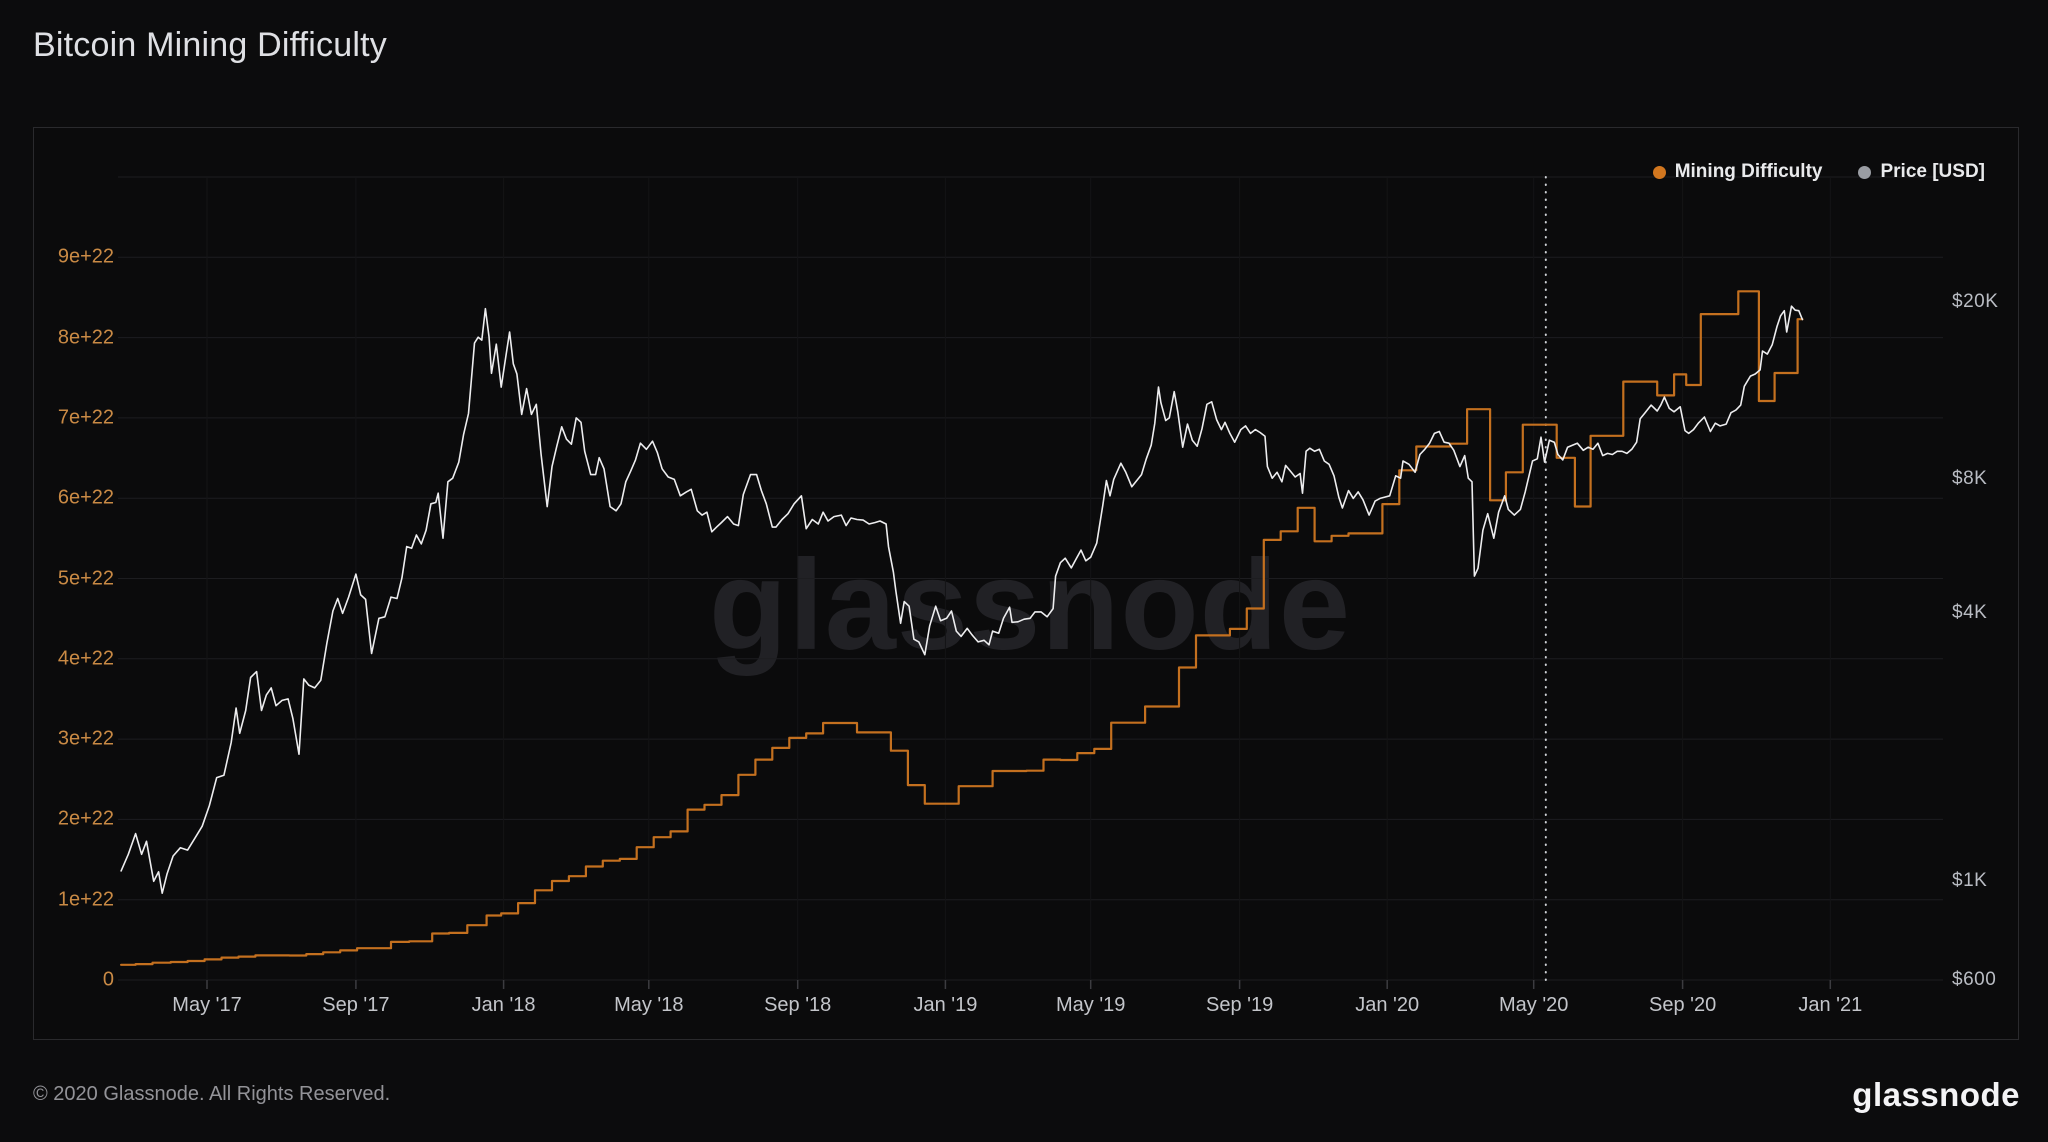  I want to click on x-tick-label: Sep '20, so click(1682, 1005).